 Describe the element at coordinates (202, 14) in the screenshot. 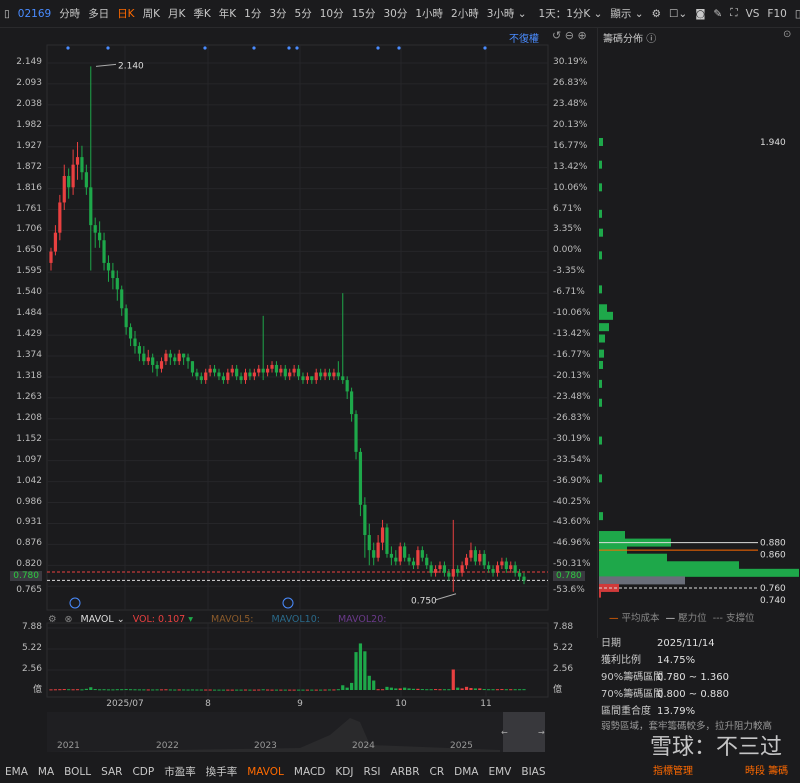

I see `period-tab: 季K` at that location.